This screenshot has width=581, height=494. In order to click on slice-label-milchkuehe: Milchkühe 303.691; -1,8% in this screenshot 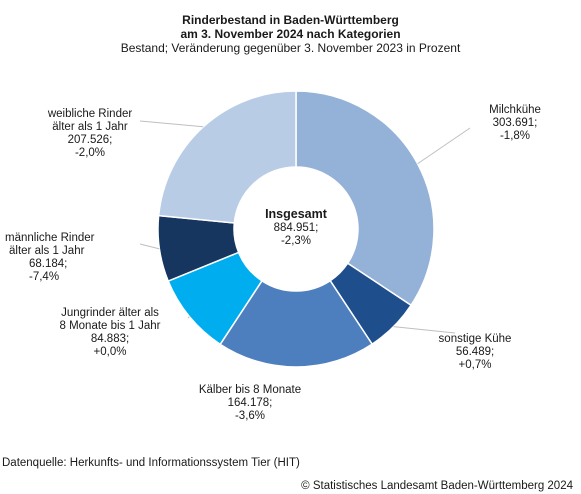, I will do `click(515, 123)`.